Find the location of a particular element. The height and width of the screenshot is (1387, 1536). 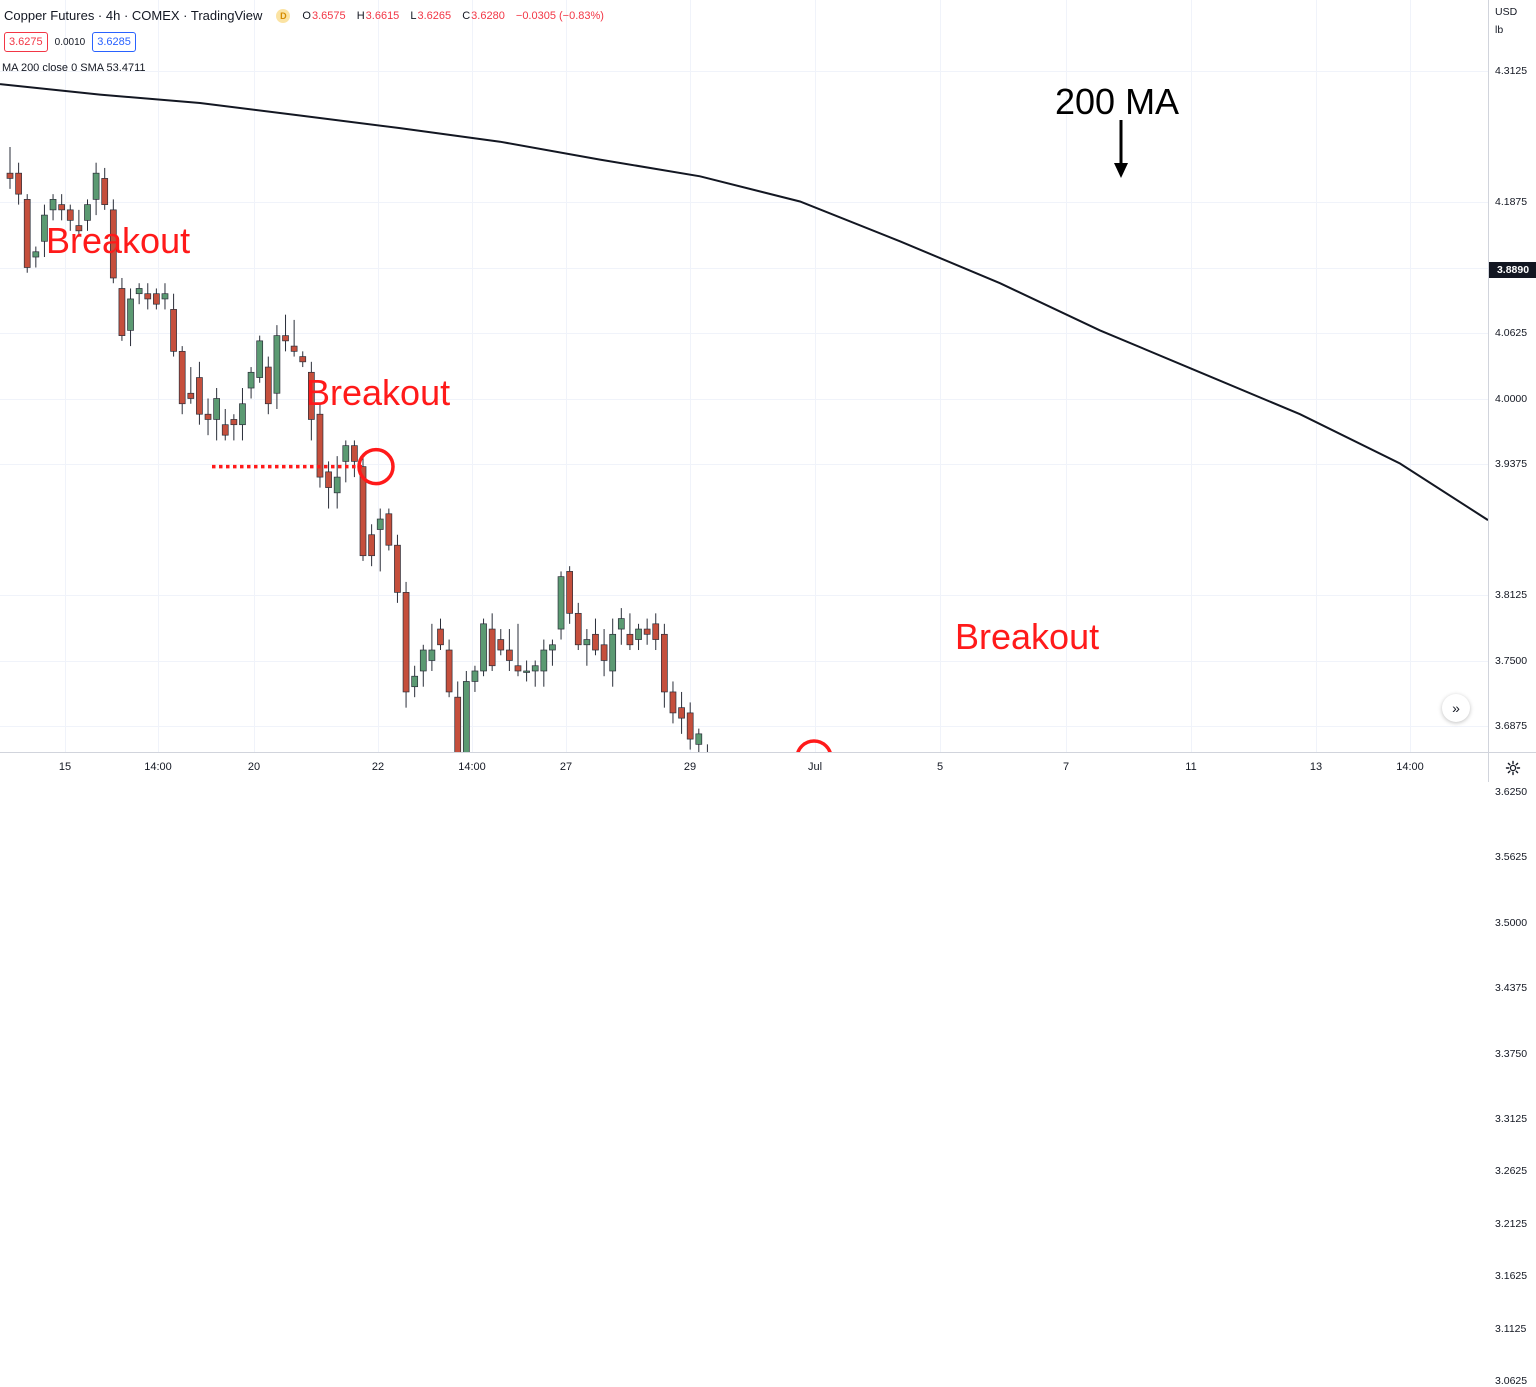

breakout-label-2: Breakout is located at coordinates (378, 392).